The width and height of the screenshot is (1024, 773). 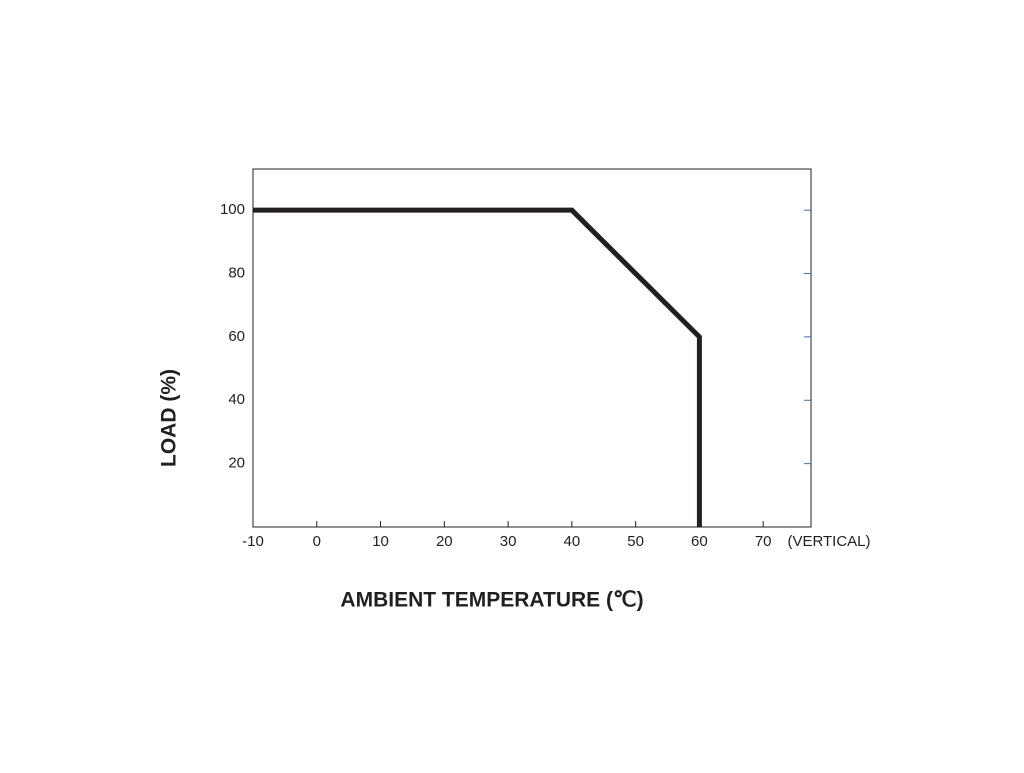 What do you see at coordinates (444, 541) in the screenshot?
I see `x-tick-label: 20` at bounding box center [444, 541].